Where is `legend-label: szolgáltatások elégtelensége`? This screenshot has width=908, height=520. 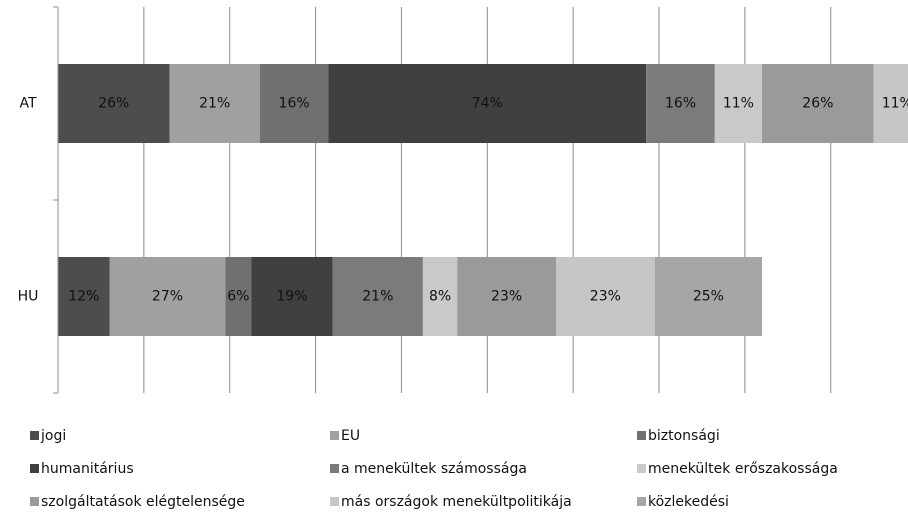 legend-label: szolgáltatások elégtelensége is located at coordinates (143, 502).